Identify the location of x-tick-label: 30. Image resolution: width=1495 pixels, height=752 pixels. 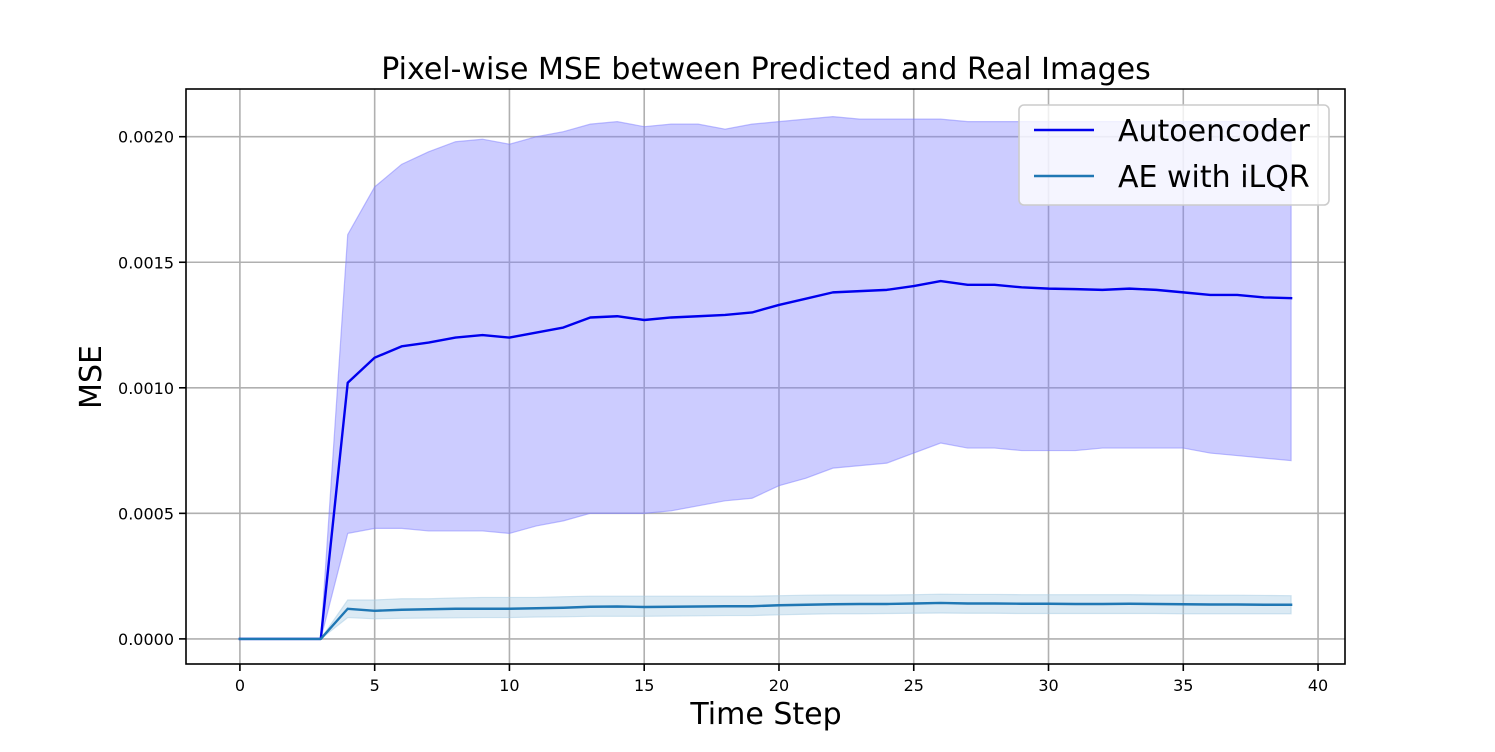
(1048, 685).